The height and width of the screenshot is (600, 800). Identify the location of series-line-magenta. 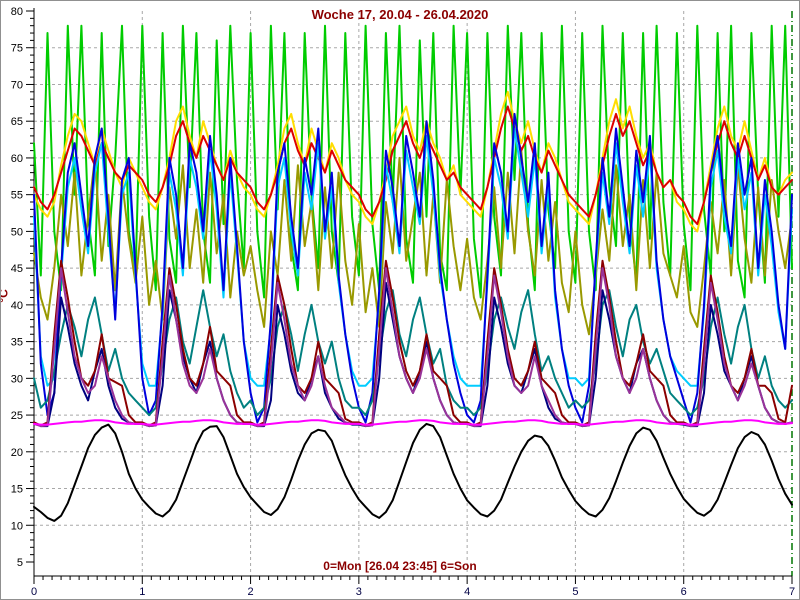
(413, 422).